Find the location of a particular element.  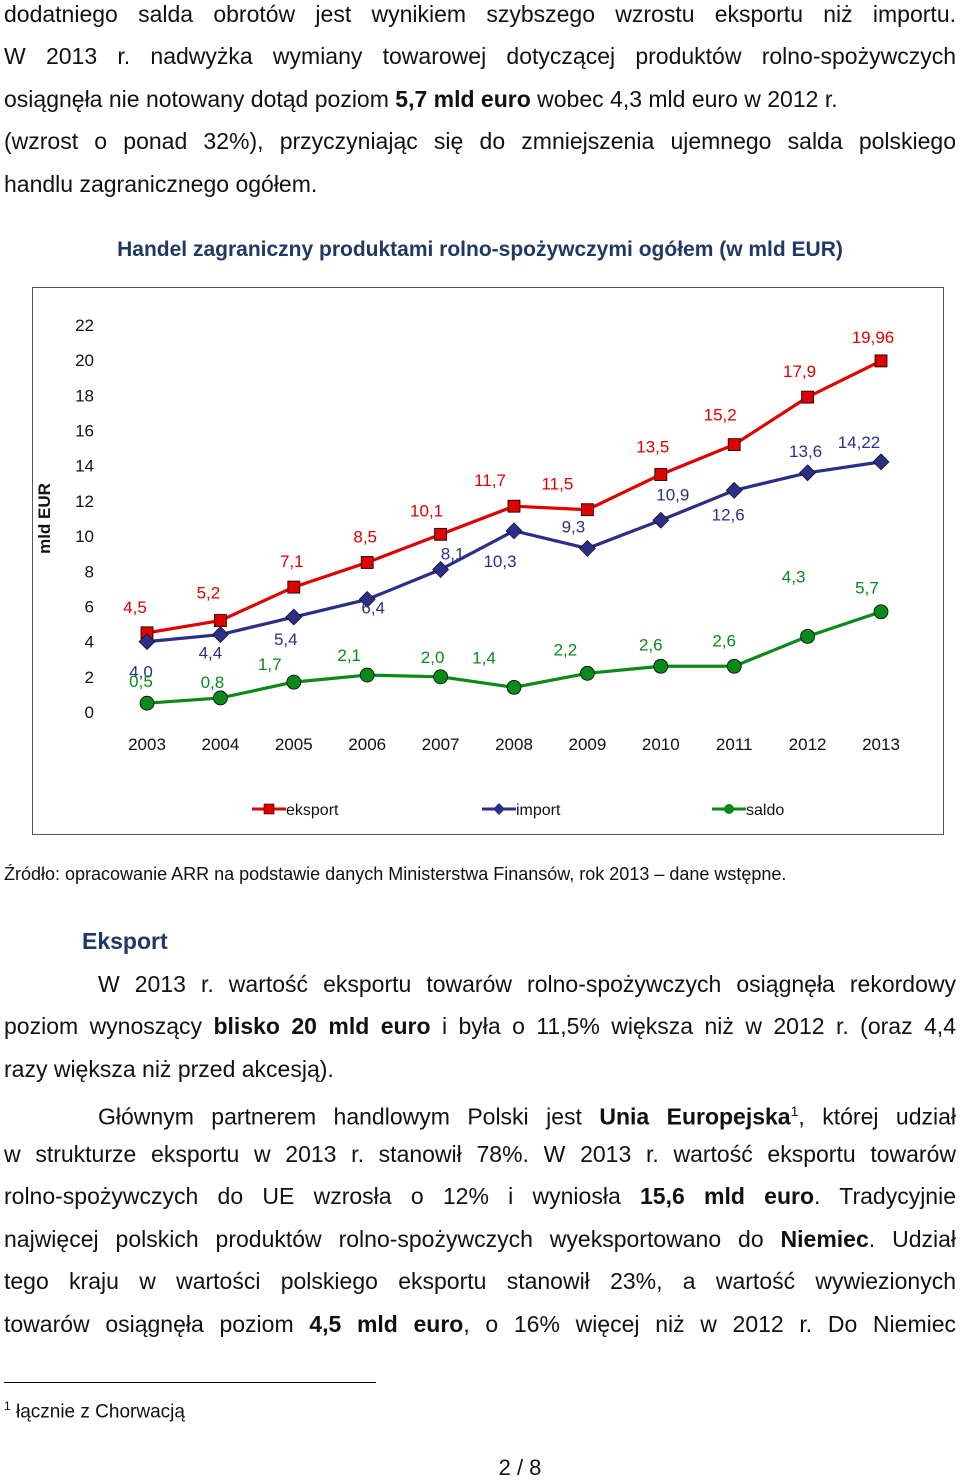

export-text: towarów osiągnęła poziom is located at coordinates (157, 1324).